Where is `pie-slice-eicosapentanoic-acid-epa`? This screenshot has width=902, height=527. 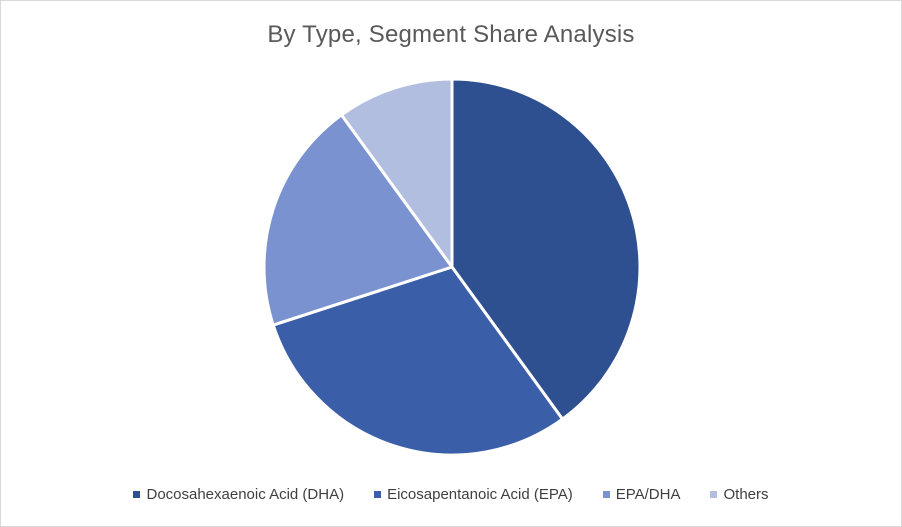
pie-slice-eicosapentanoic-acid-epa is located at coordinates (418, 361).